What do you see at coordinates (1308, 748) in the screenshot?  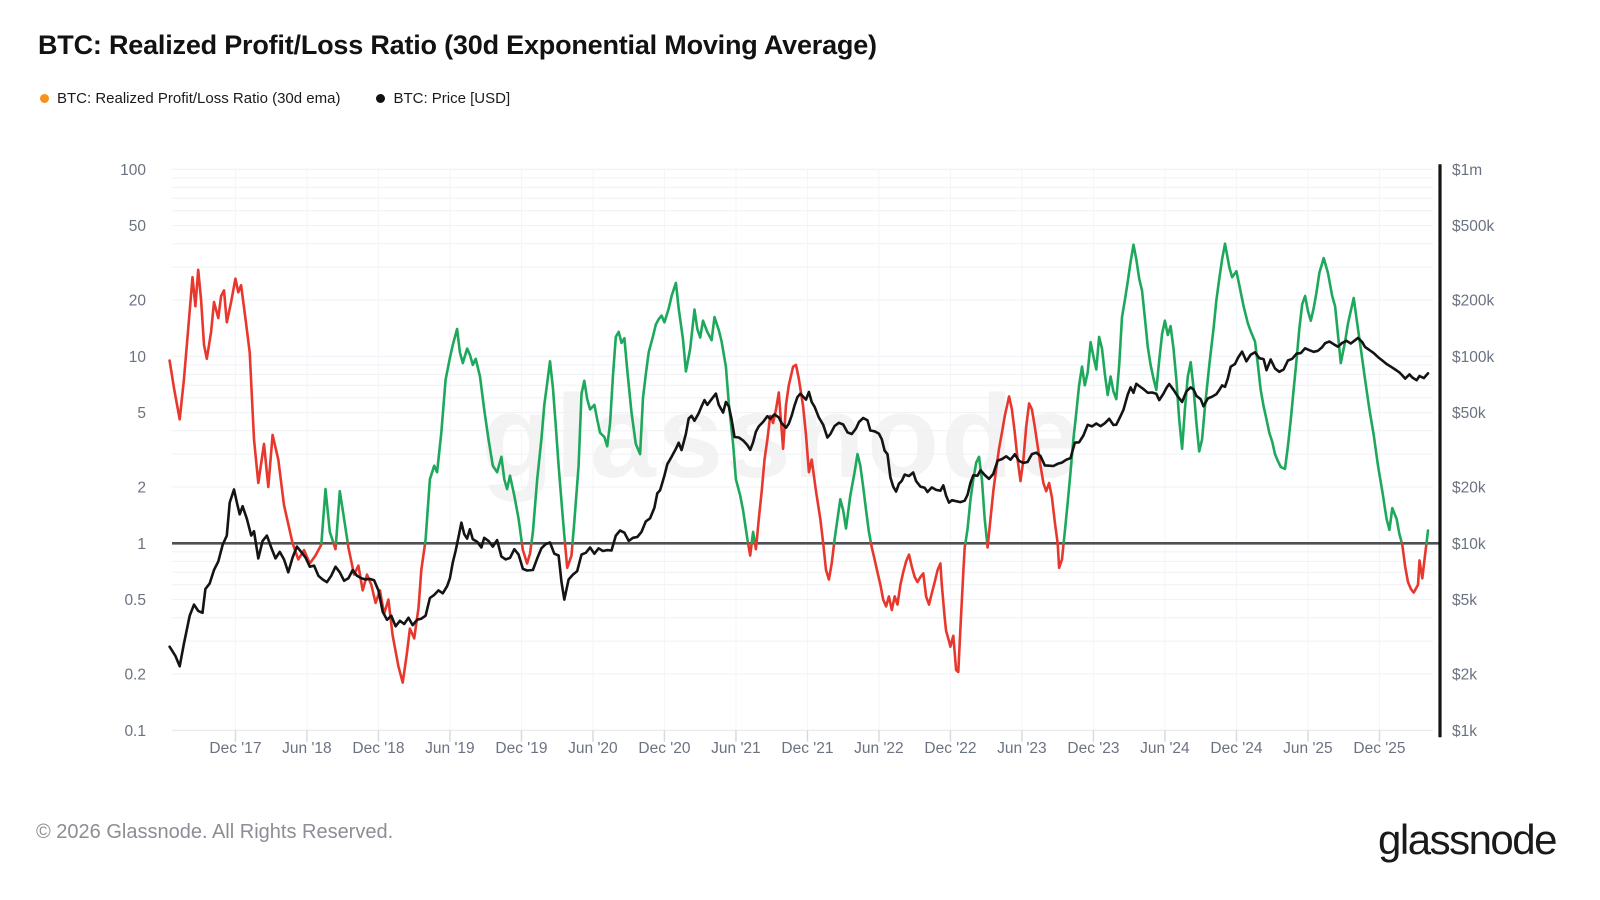 I see `x-axis-label: Jun '25` at bounding box center [1308, 748].